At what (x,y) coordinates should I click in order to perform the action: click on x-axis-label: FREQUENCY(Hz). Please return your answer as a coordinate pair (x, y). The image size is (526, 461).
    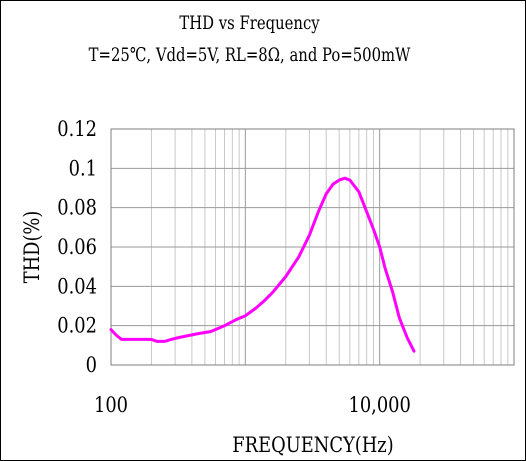
    Looking at the image, I should click on (312, 445).